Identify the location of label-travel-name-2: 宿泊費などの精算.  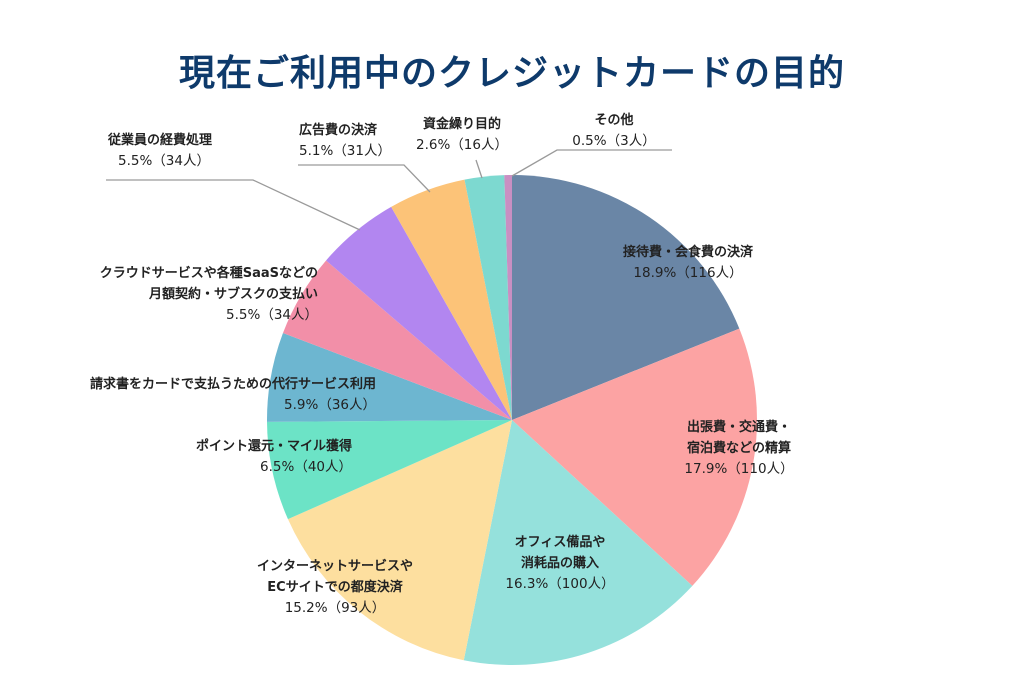
(738, 448).